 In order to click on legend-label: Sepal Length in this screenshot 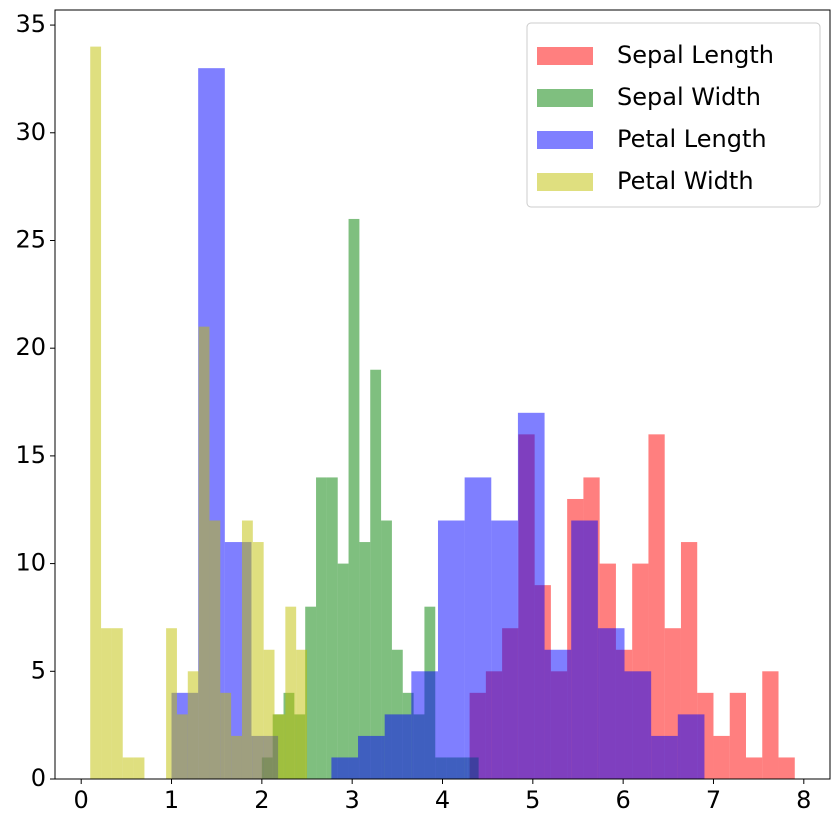, I will do `click(695, 55)`.